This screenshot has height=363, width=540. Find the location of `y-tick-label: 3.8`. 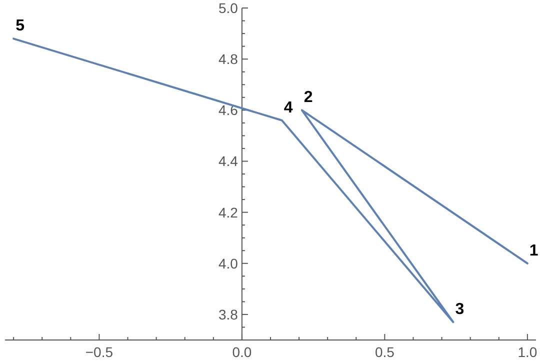

y-tick-label: 3.8 is located at coordinates (228, 314).